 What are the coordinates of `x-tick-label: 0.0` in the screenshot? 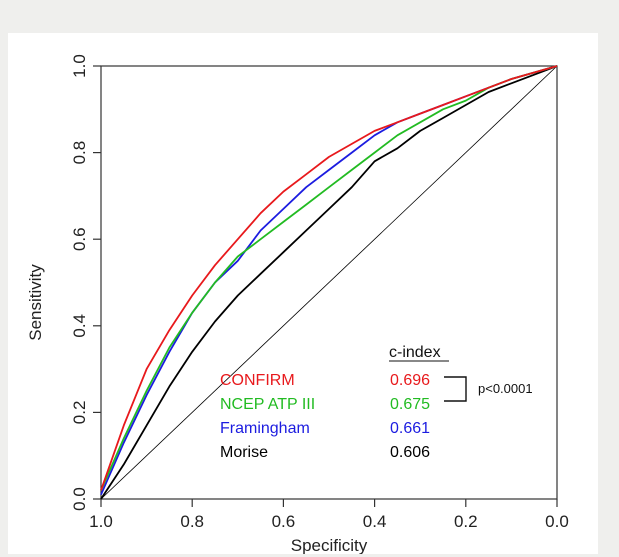 It's located at (557, 521).